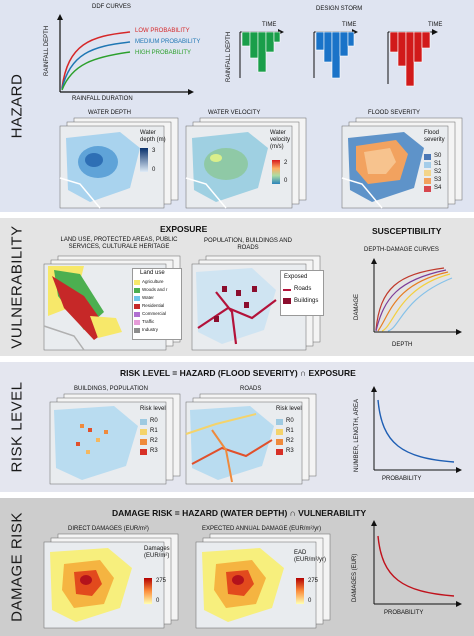 The width and height of the screenshot is (474, 636). Describe the element at coordinates (394, 113) in the screenshot. I see `flood-severity-title: FLOOD SEVERITY` at that location.